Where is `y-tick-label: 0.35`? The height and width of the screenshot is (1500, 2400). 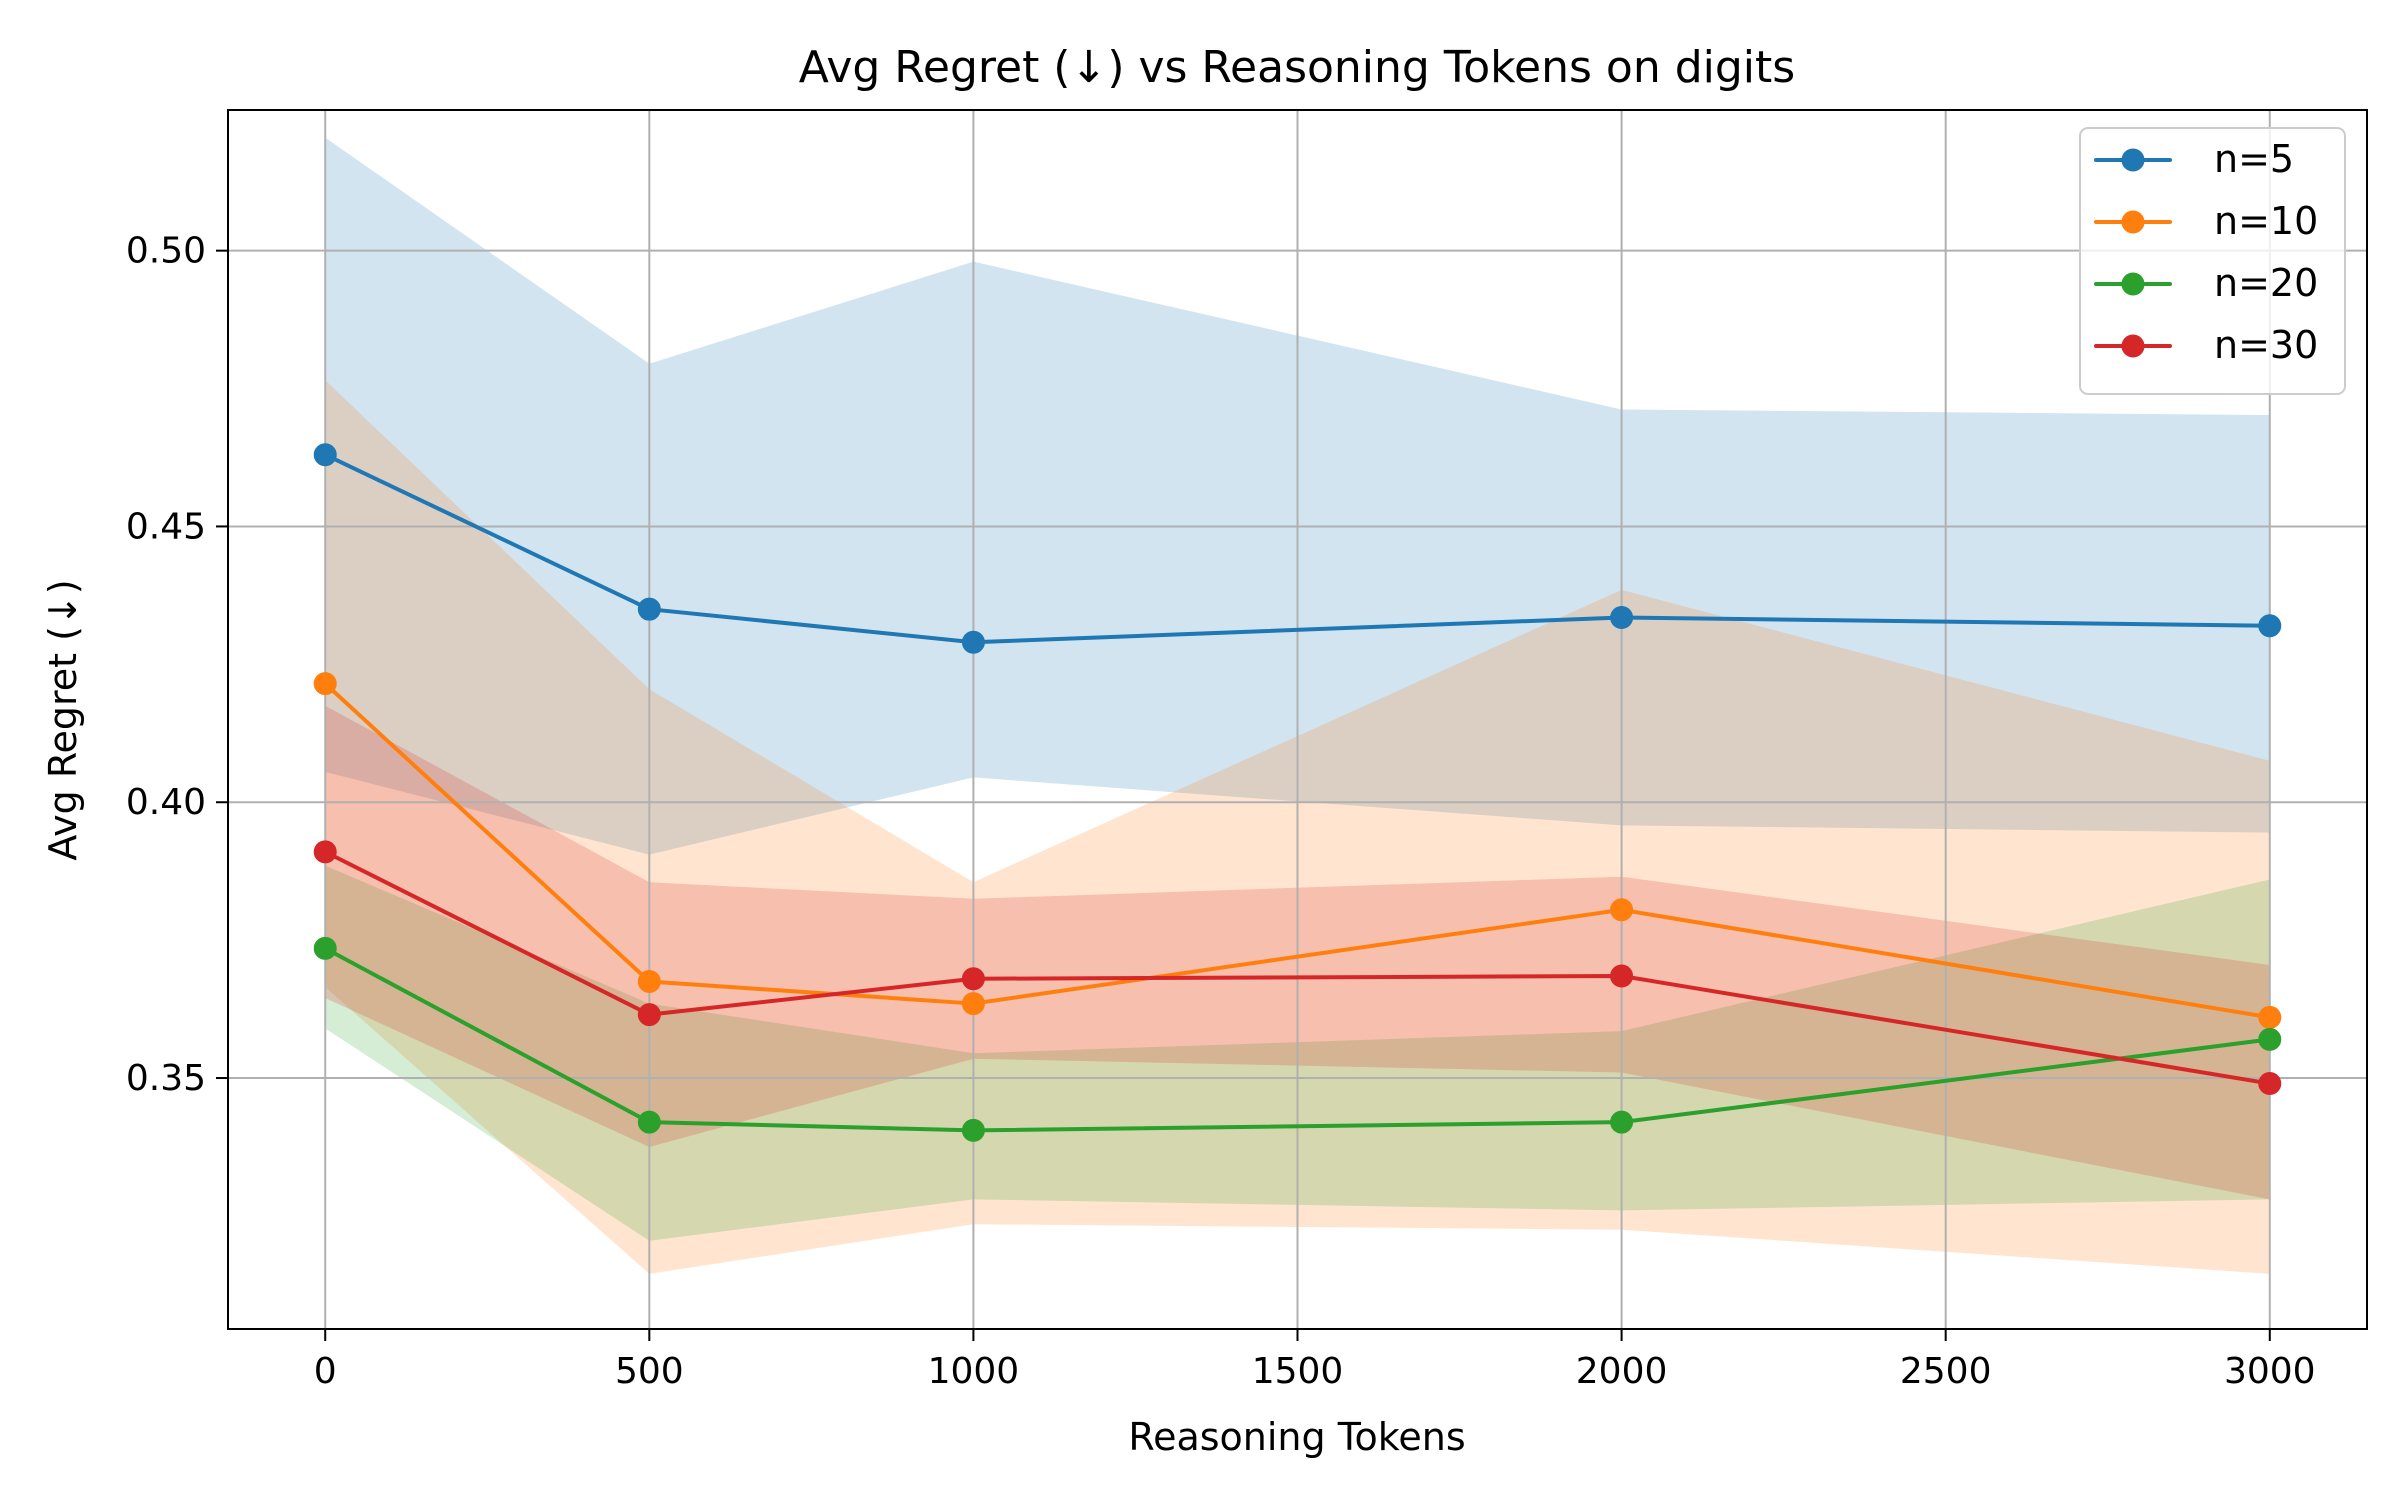 y-tick-label: 0.35 is located at coordinates (166, 1078).